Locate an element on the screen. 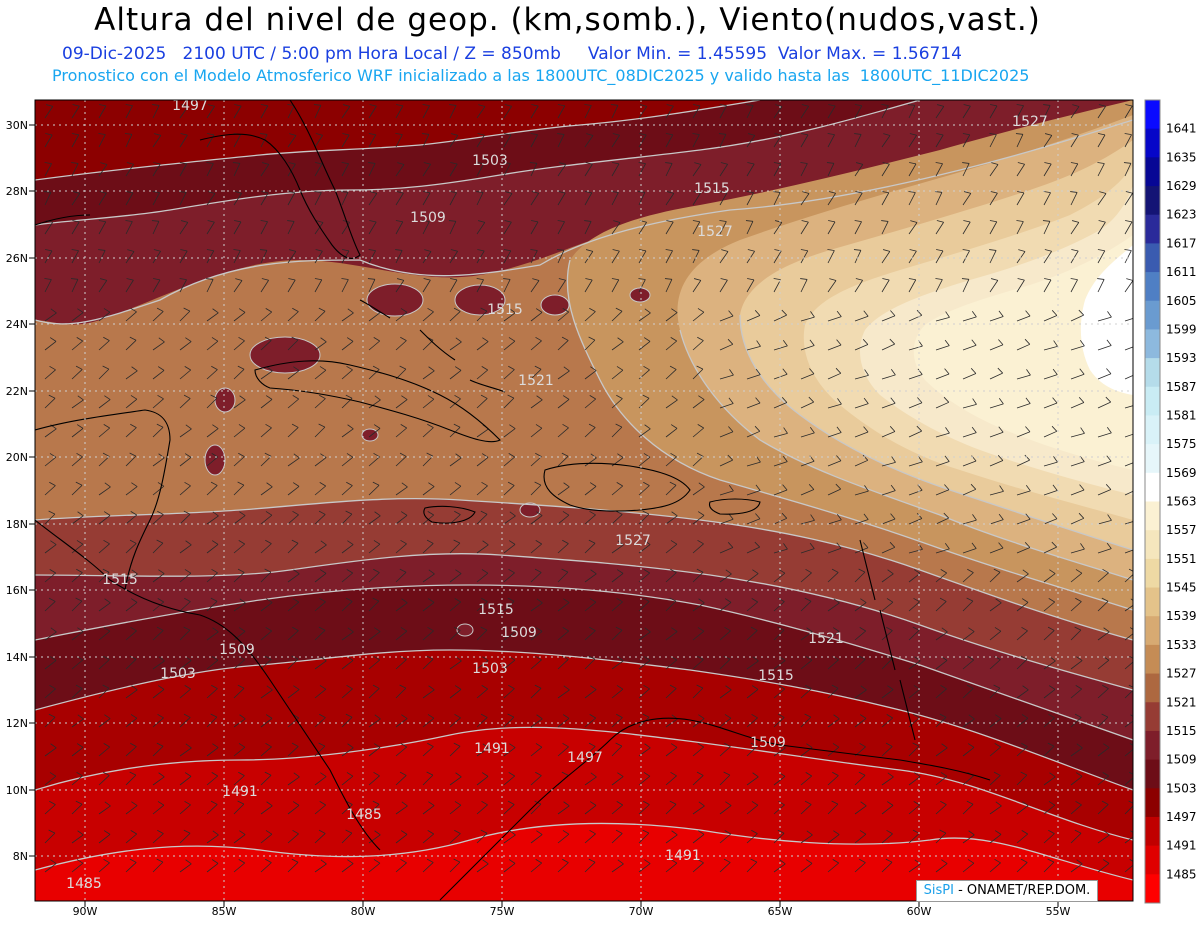 The image size is (1200, 927). contour-label: 1503 is located at coordinates (490, 161).